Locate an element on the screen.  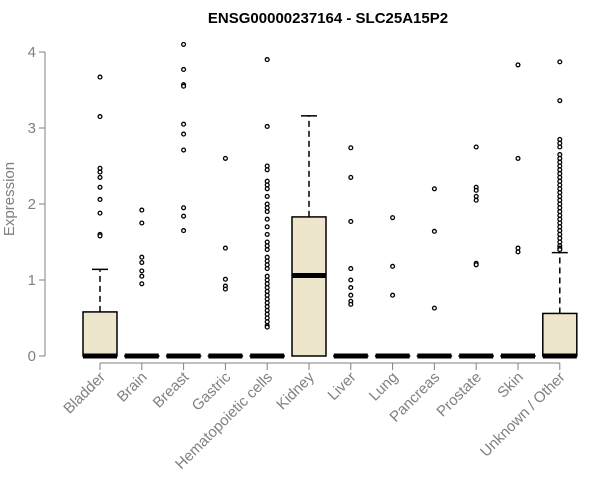
x-tick-label: Brain is located at coordinates (132, 387).